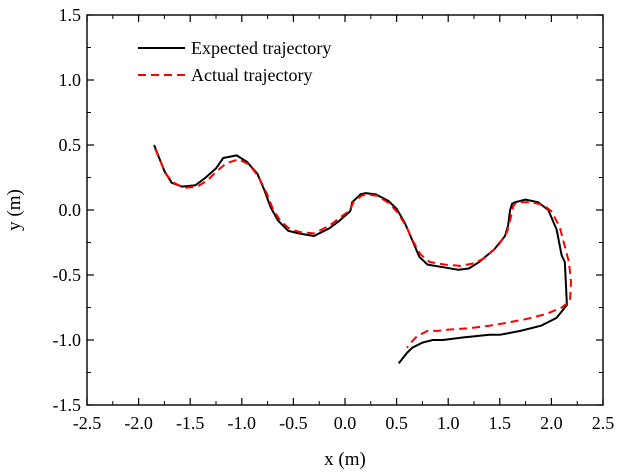 The height and width of the screenshot is (475, 630). Describe the element at coordinates (67, 405) in the screenshot. I see `y-tick-label: -1.5` at that location.